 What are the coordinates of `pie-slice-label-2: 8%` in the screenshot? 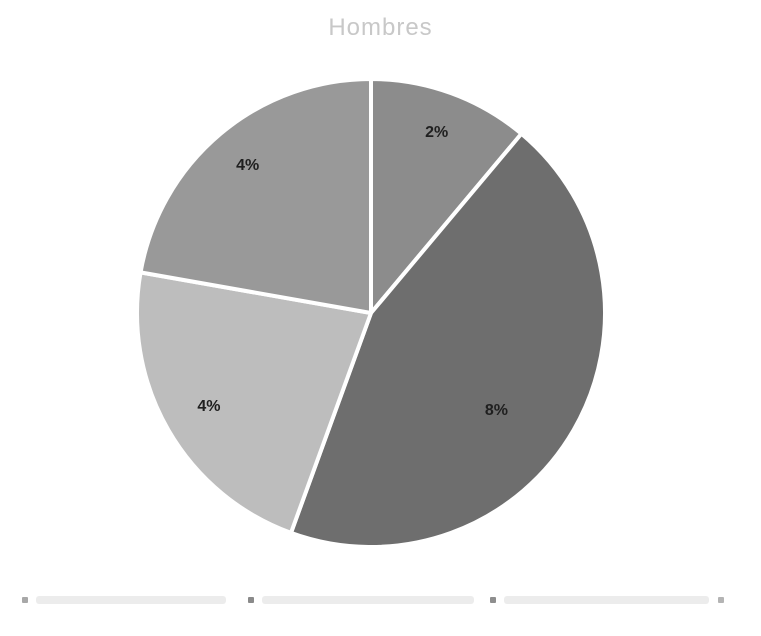 It's located at (496, 410).